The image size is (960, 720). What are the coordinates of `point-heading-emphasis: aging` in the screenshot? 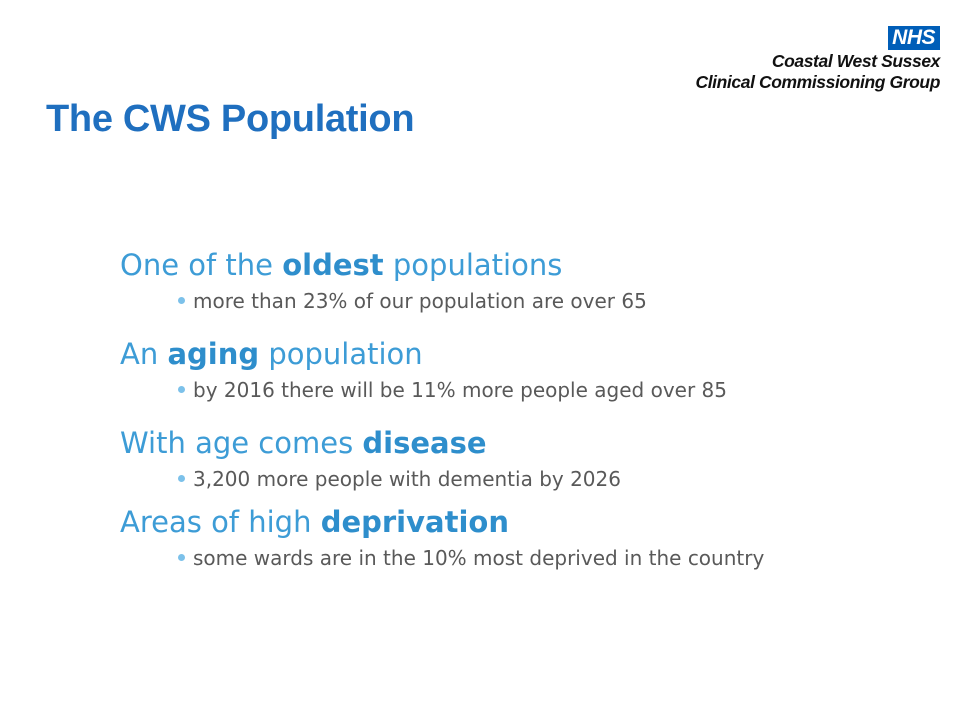 It's located at (213, 354).